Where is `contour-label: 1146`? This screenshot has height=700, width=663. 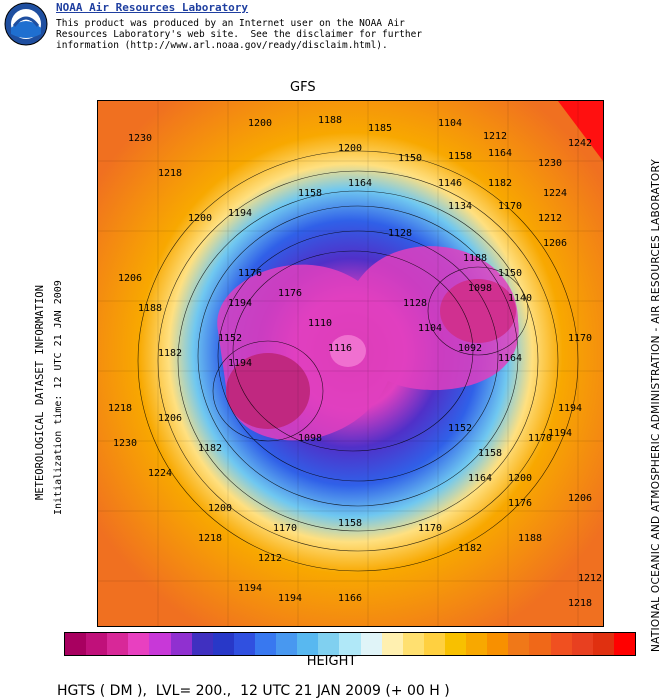 contour-label: 1146 is located at coordinates (450, 183).